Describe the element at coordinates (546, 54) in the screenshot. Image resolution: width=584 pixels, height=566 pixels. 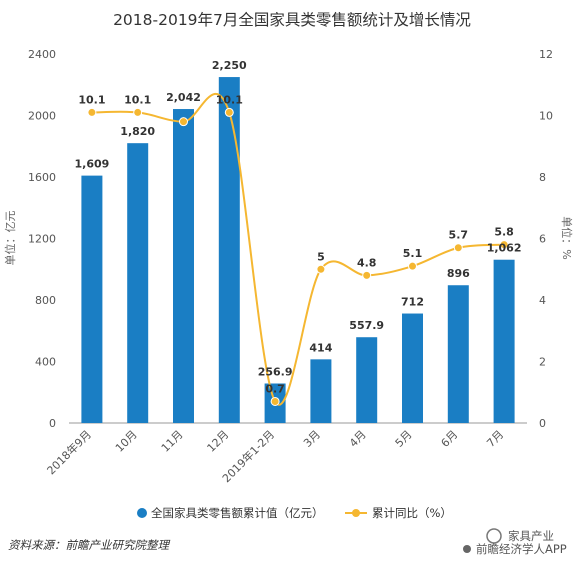
I see `right-tick-label: 12` at that location.